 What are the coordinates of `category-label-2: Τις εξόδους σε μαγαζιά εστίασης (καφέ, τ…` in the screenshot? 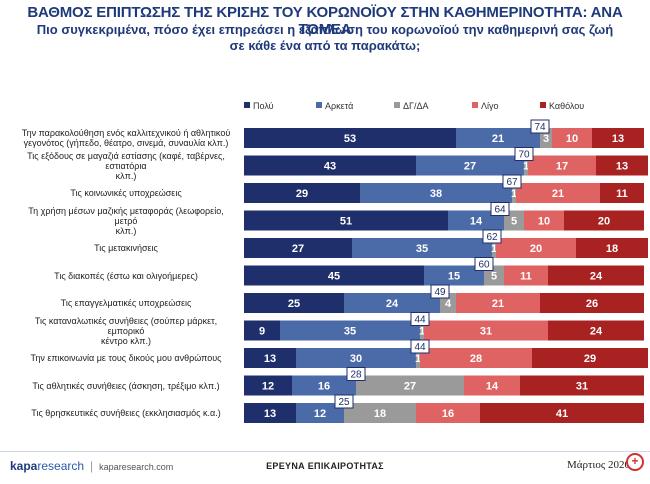 It's located at (126, 165).